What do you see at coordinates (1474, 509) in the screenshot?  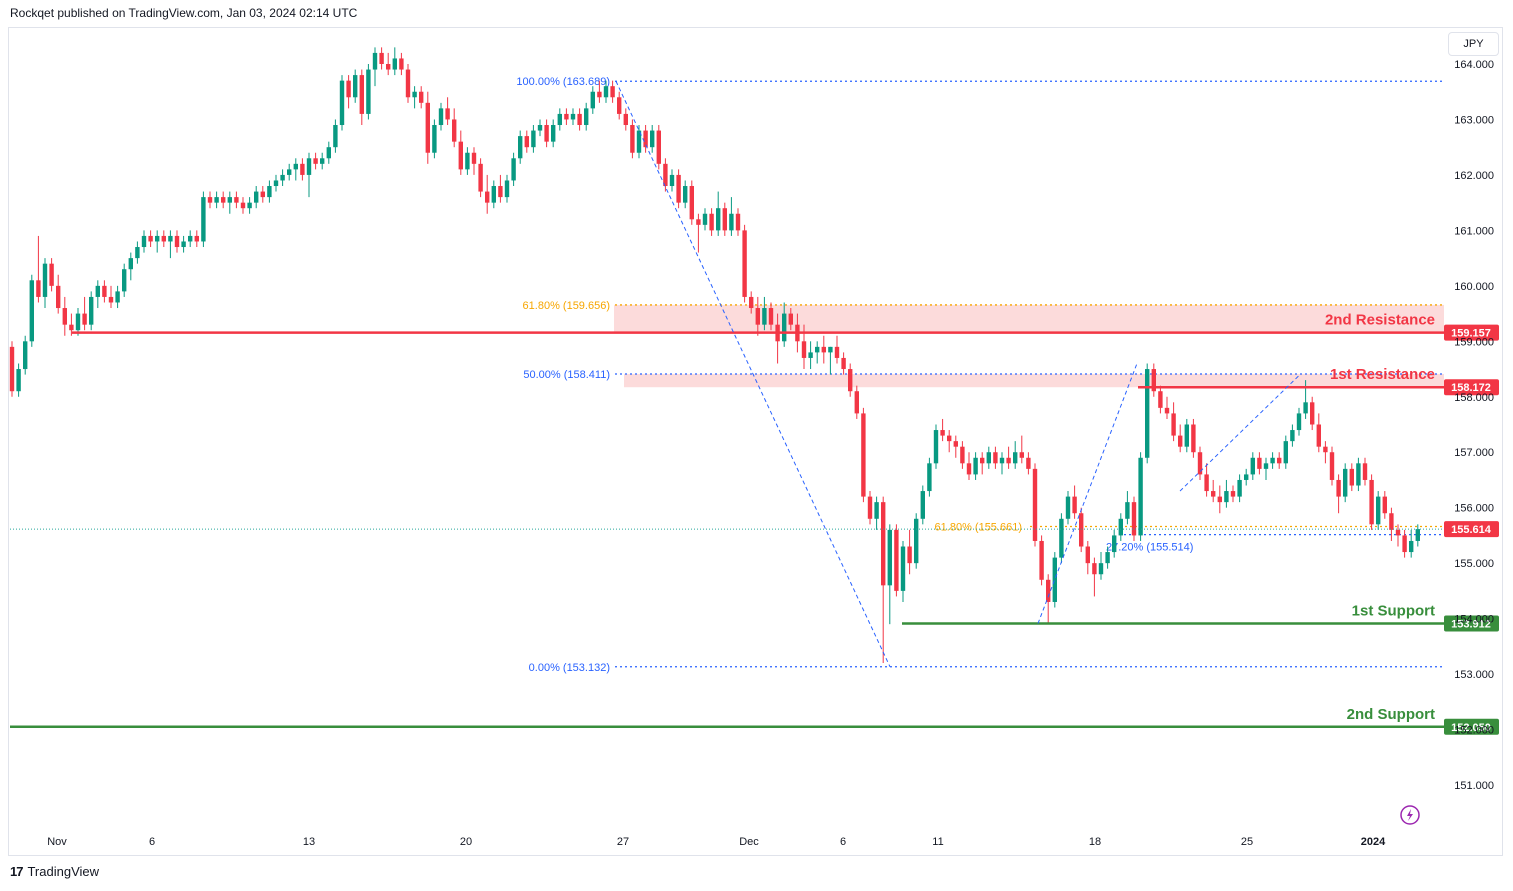 I see `y-tick-label: 156.000` at bounding box center [1474, 509].